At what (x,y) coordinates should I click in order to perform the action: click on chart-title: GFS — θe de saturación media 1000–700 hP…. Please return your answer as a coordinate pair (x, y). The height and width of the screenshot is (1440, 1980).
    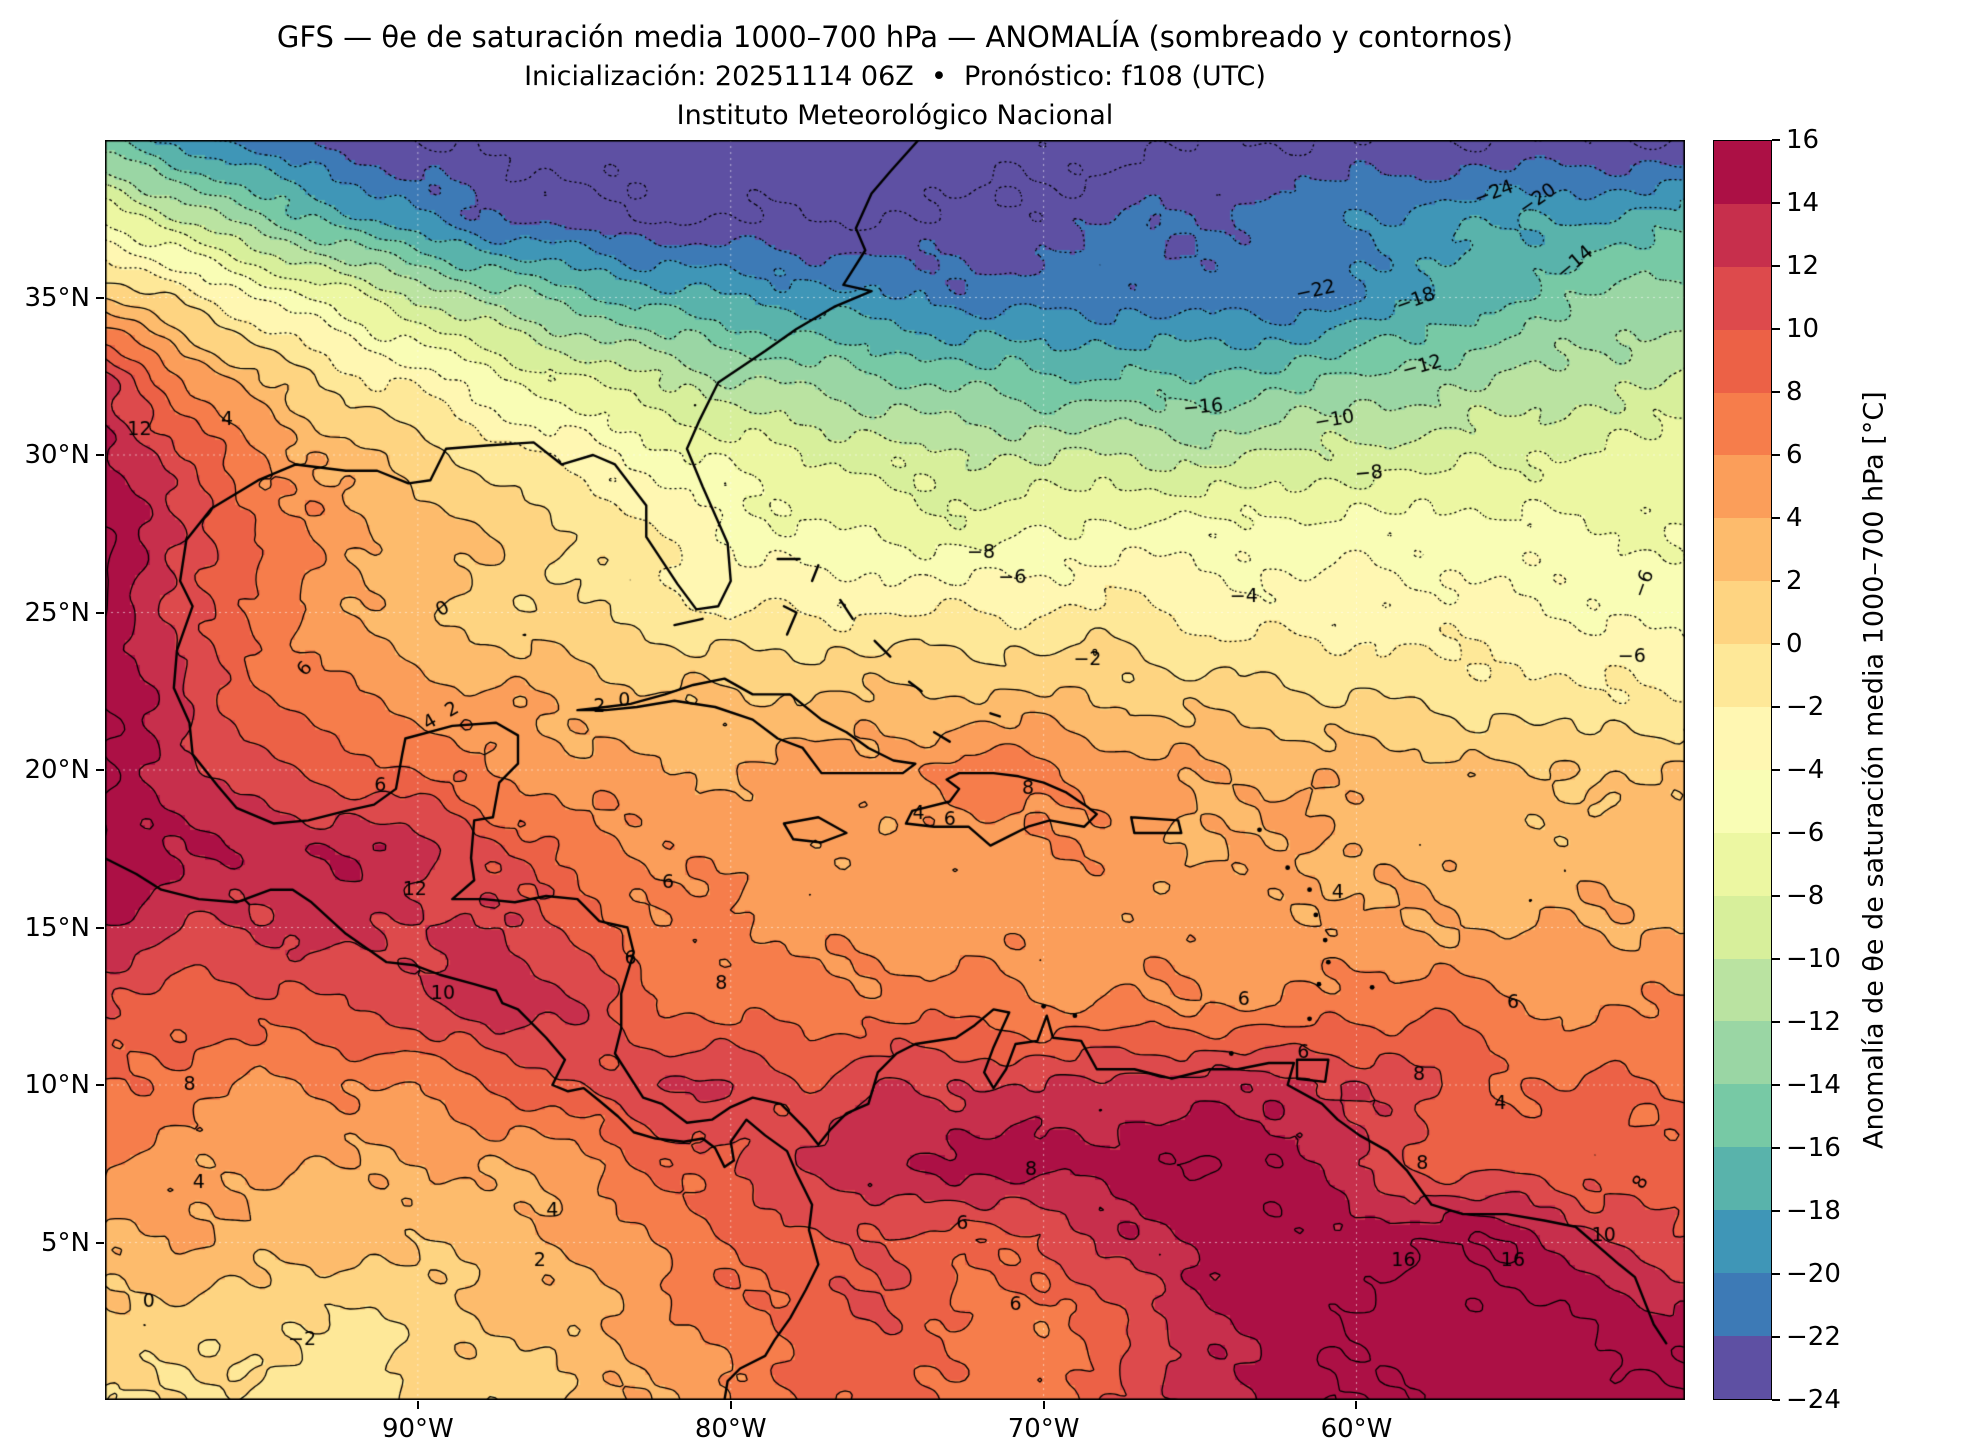
    Looking at the image, I should click on (895, 37).